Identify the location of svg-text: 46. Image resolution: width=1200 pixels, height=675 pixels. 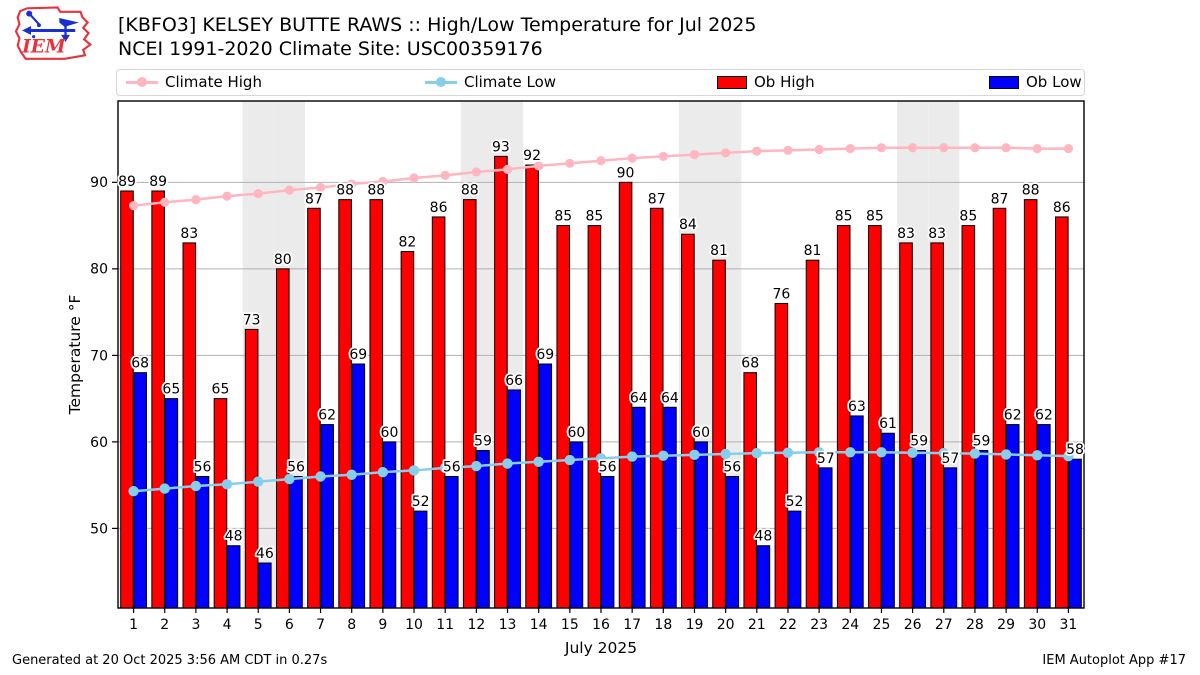
(265, 554).